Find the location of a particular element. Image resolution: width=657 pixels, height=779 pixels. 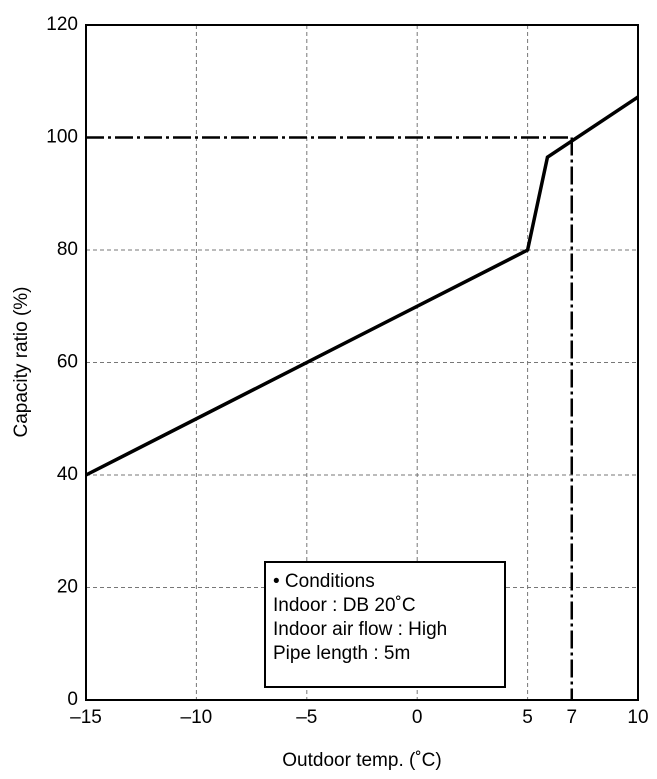

annotation-text: Indoor air flow : High is located at coordinates (360, 629).